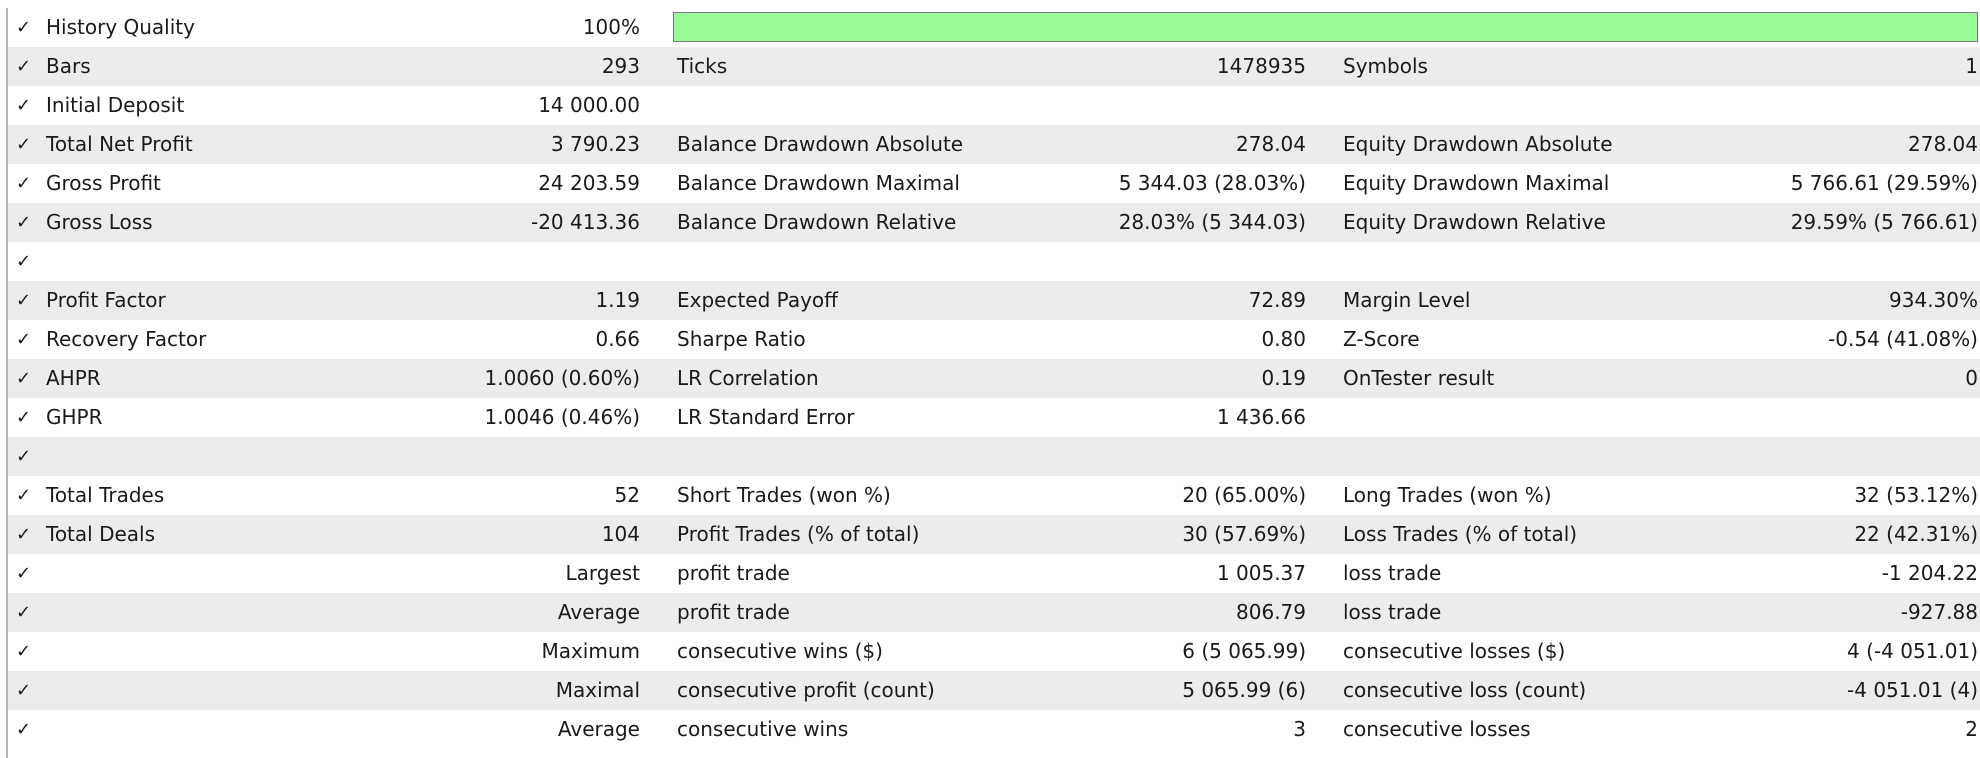 Image resolution: width=1980 pixels, height=758 pixels. What do you see at coordinates (1454, 651) in the screenshot?
I see `label: consecutive losses ($)` at bounding box center [1454, 651].